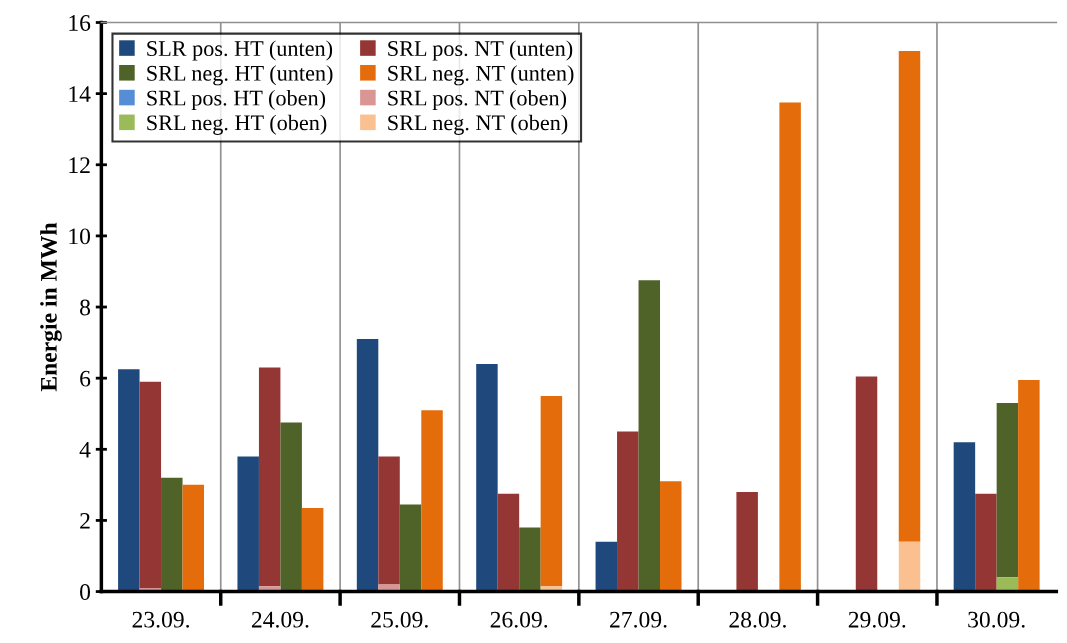 Image resolution: width=1067 pixels, height=643 pixels. What do you see at coordinates (80, 23) in the screenshot?
I see `y-tick-label: 16` at bounding box center [80, 23].